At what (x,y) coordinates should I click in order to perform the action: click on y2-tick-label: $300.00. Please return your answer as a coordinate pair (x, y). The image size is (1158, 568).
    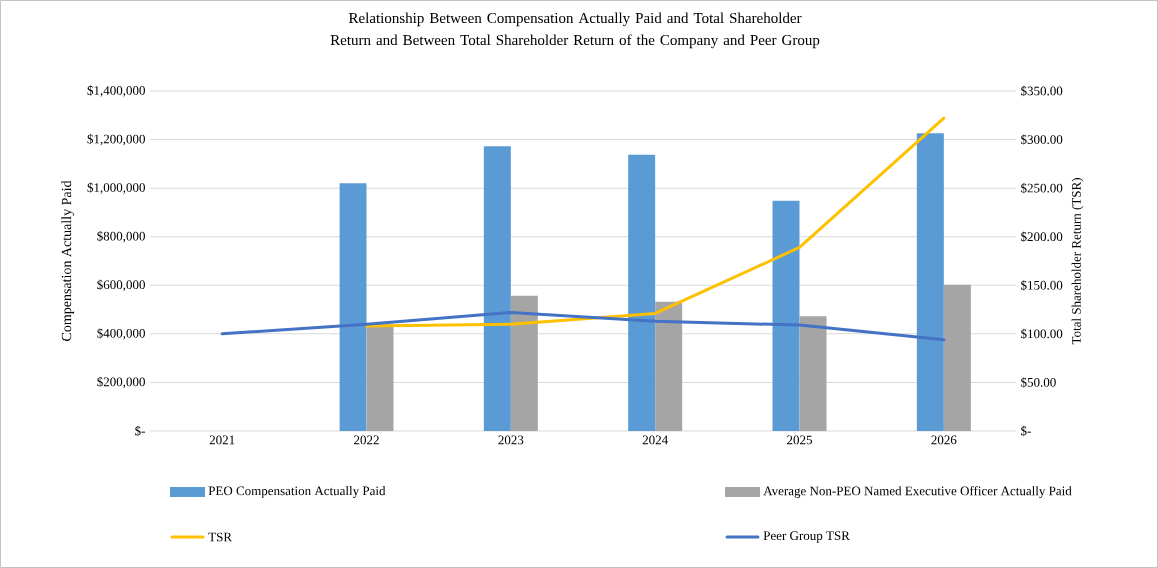
    Looking at the image, I should click on (1042, 139).